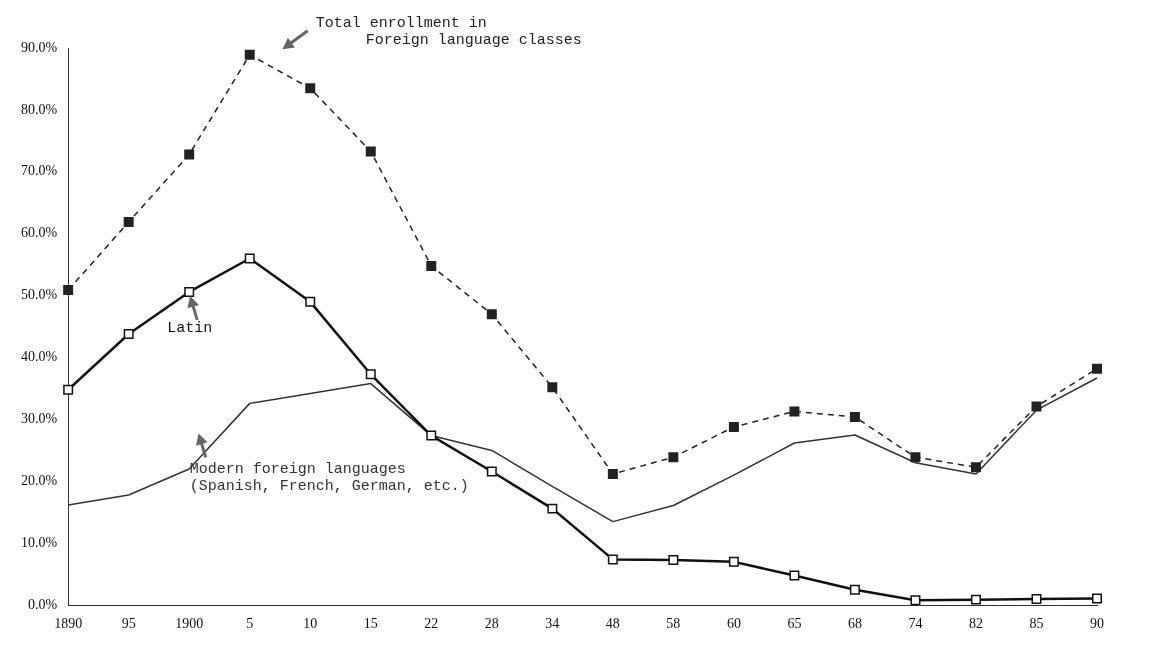  What do you see at coordinates (612, 624) in the screenshot?
I see `x-tick-label: 48` at bounding box center [612, 624].